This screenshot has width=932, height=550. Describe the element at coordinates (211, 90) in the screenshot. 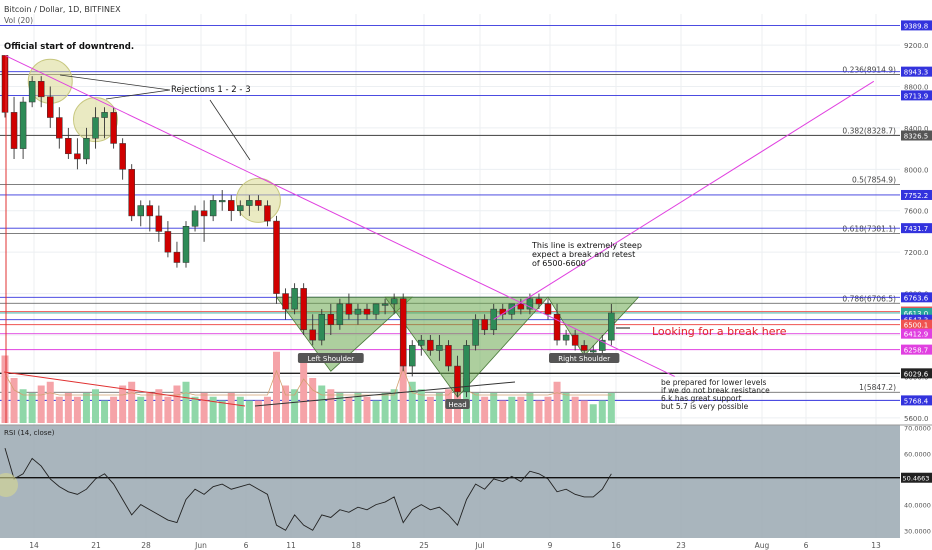

I see `rejections-annotation: Rejections 1 - 2 - 3` at that location.